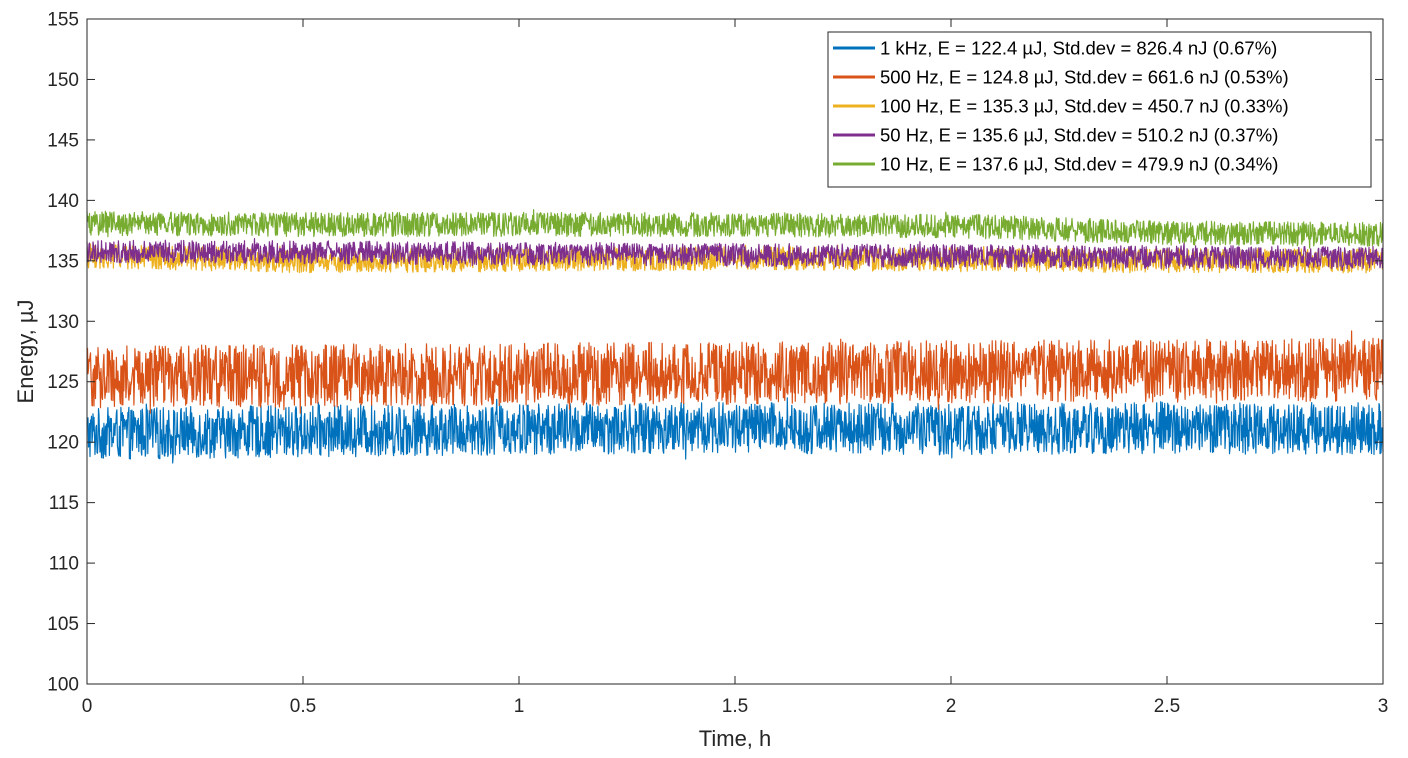 This screenshot has height=758, width=1408. I want to click on y-tick-label: 145, so click(63, 140).